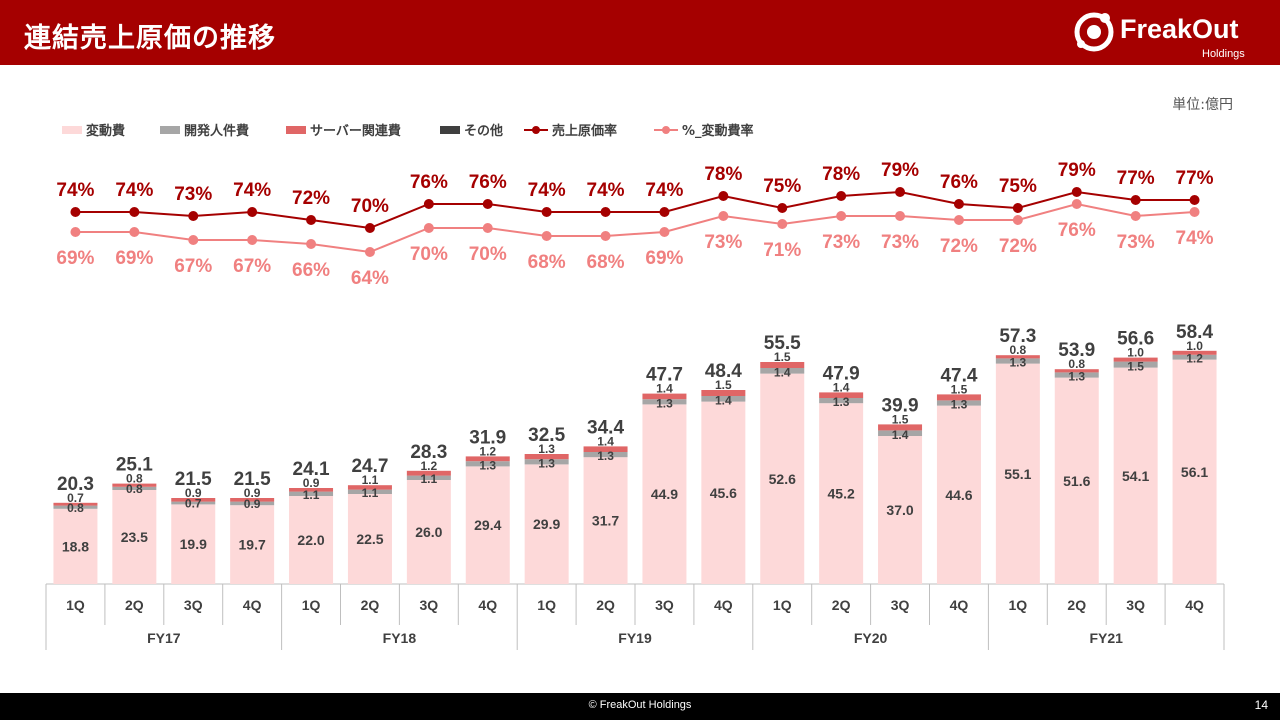  What do you see at coordinates (75, 498) in the screenshot?
I see `server-value-label: 0.7` at bounding box center [75, 498].